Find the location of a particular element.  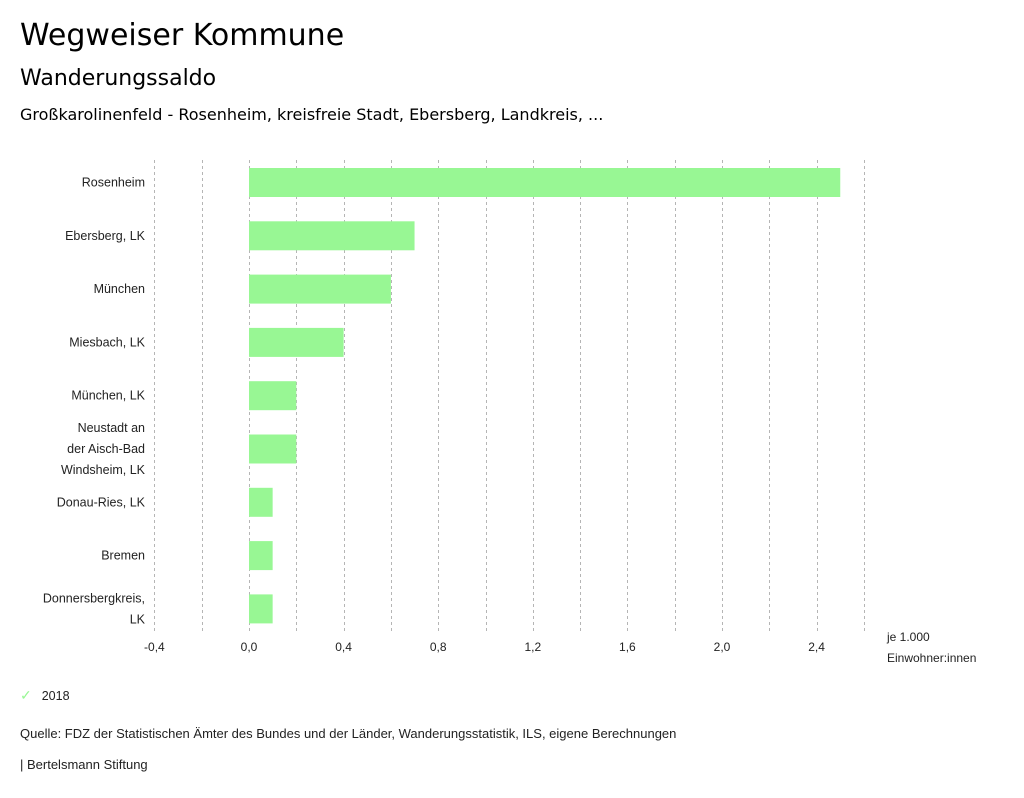

x-tick-label: 0,0 is located at coordinates (249, 647).